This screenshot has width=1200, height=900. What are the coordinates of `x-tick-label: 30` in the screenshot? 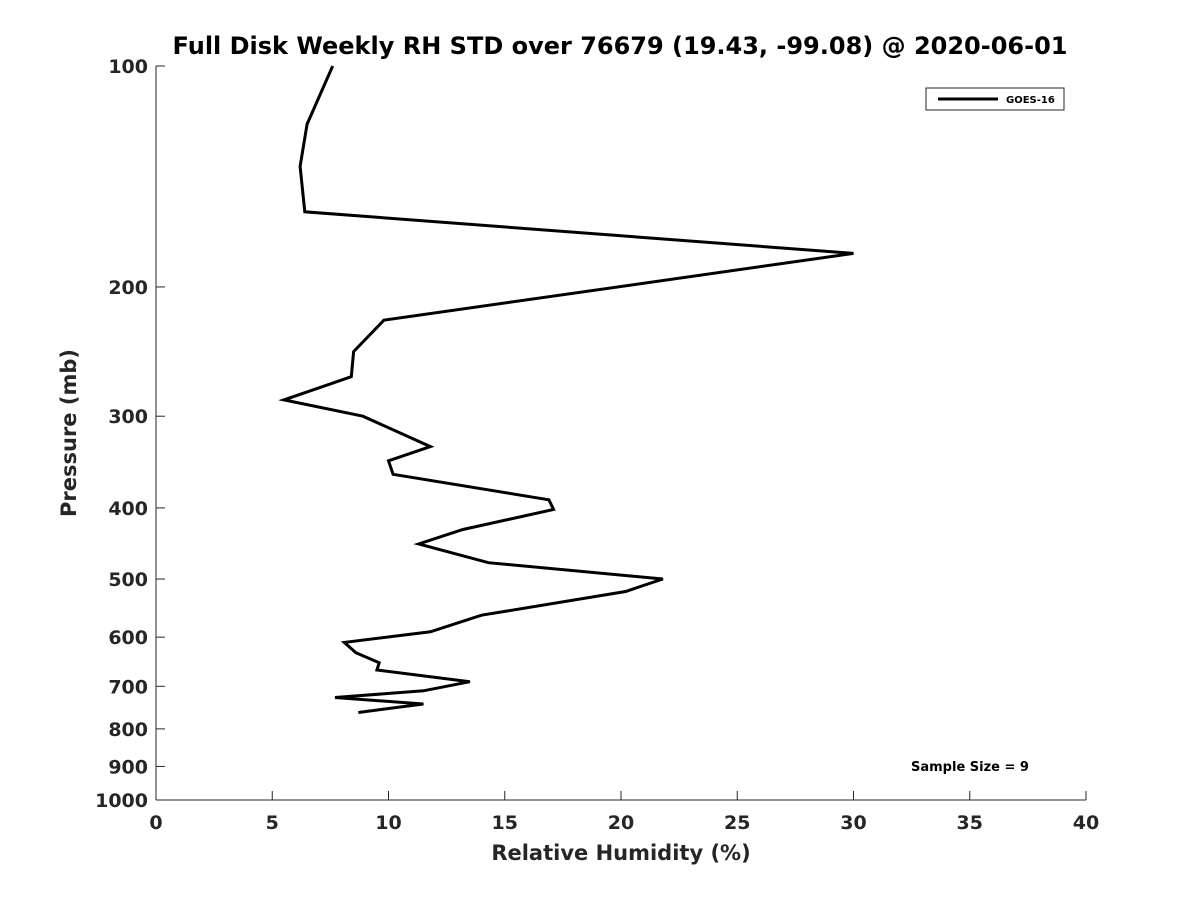 It's located at (853, 823).